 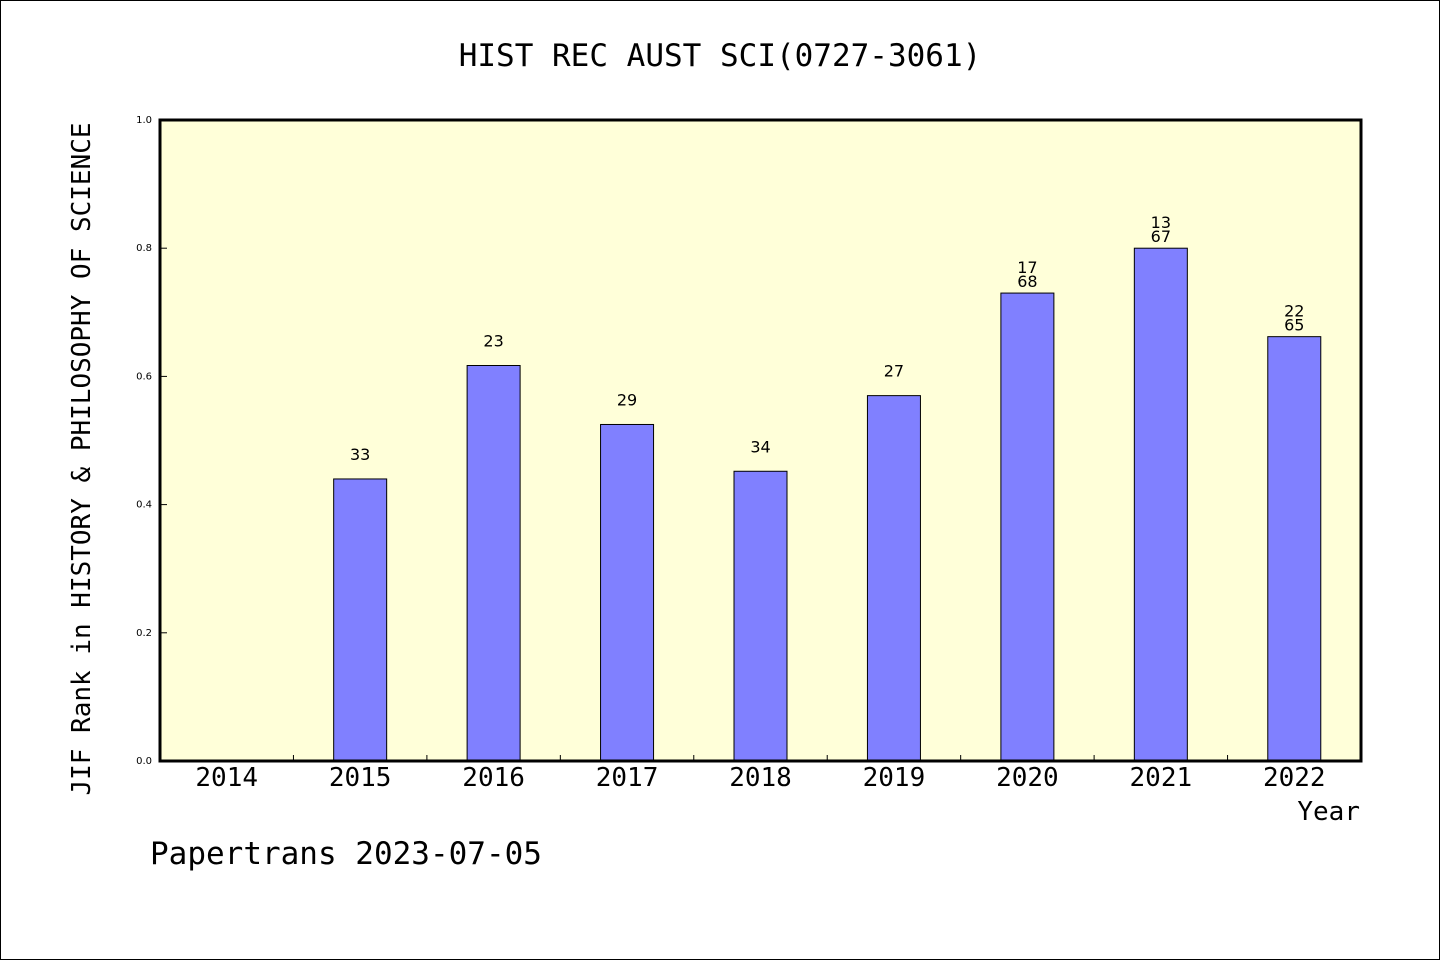 I want to click on bar-data-label: 65, so click(x=1294, y=325).